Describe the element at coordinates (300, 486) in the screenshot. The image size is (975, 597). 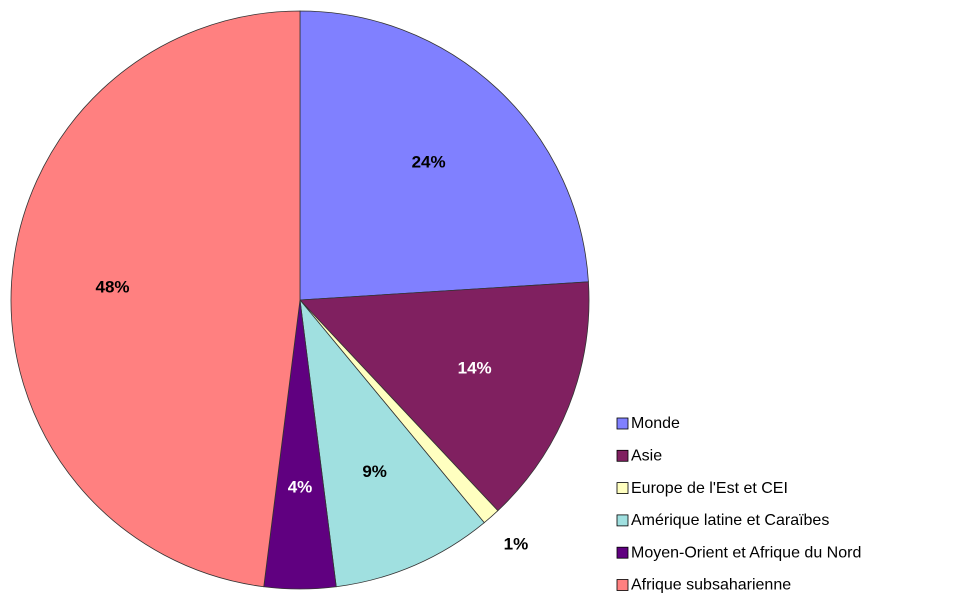
I see `data-label: 4%` at that location.